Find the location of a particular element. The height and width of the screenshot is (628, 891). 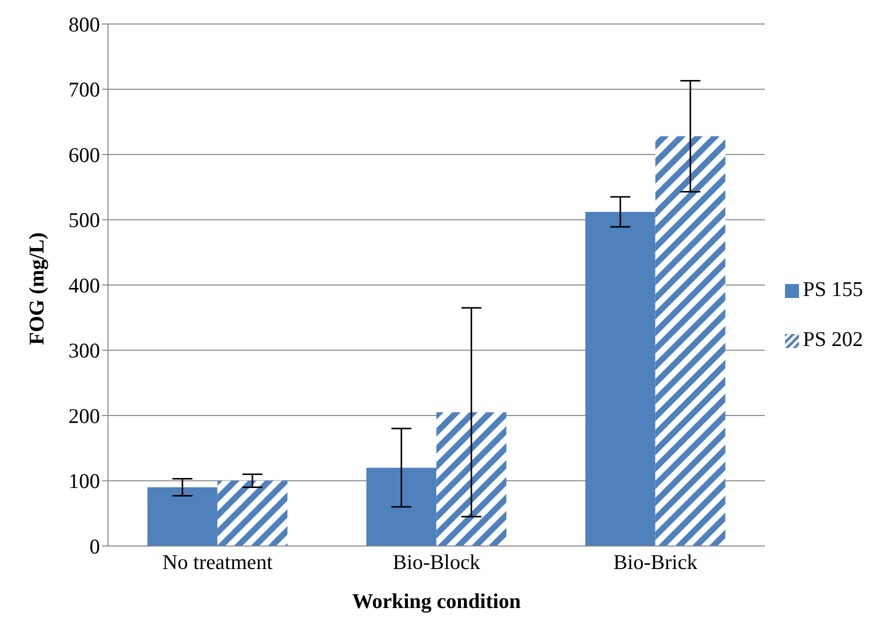

y-tick-label: 200 is located at coordinates (84, 416).